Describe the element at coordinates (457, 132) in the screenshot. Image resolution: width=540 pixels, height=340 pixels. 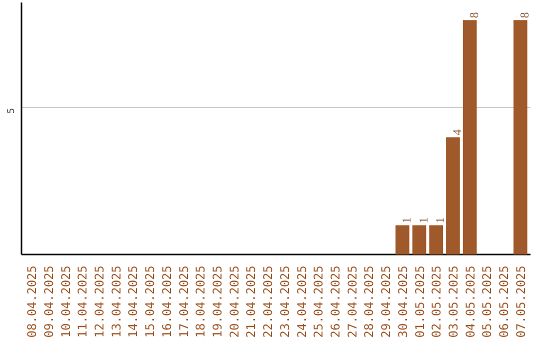
I see `data-label: 4` at that location.